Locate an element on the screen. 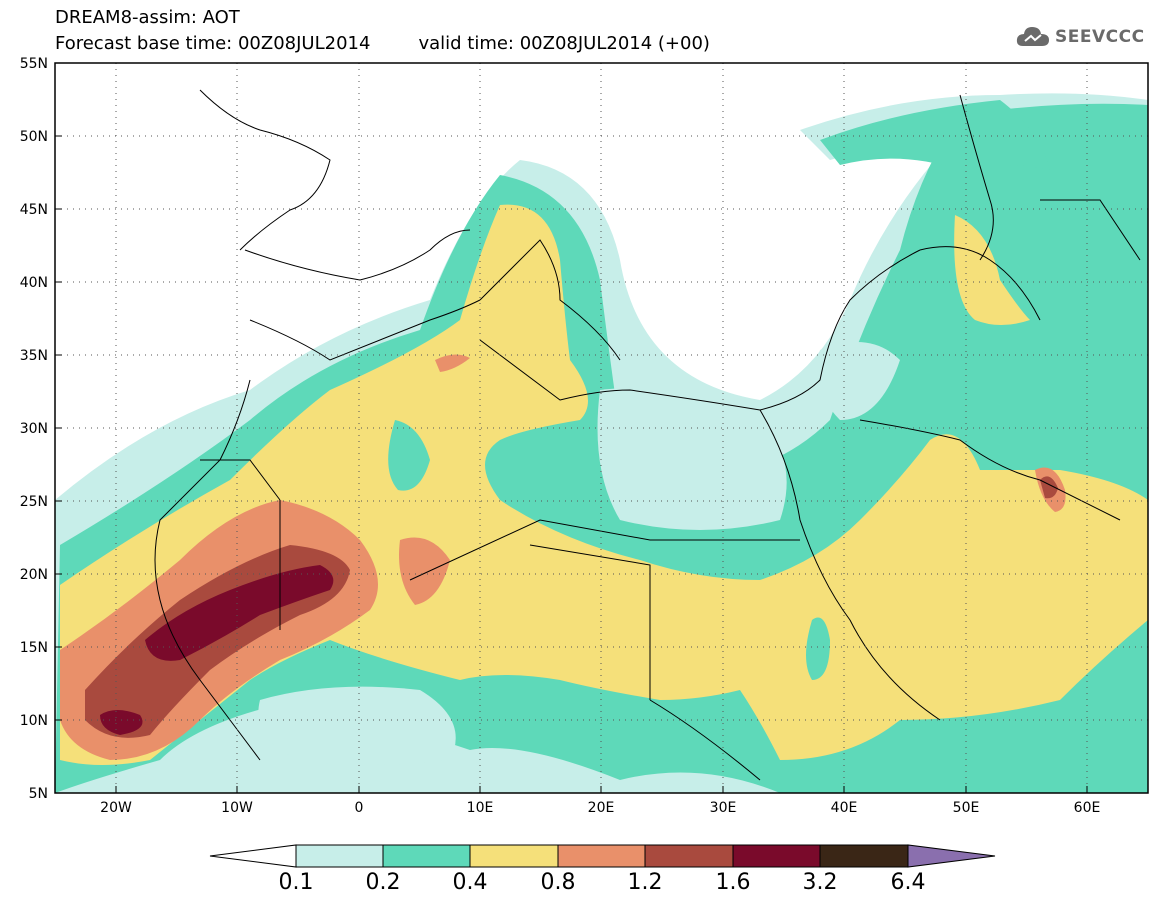 The image size is (1165, 905). brand-name: SEEVCCC is located at coordinates (1100, 37).